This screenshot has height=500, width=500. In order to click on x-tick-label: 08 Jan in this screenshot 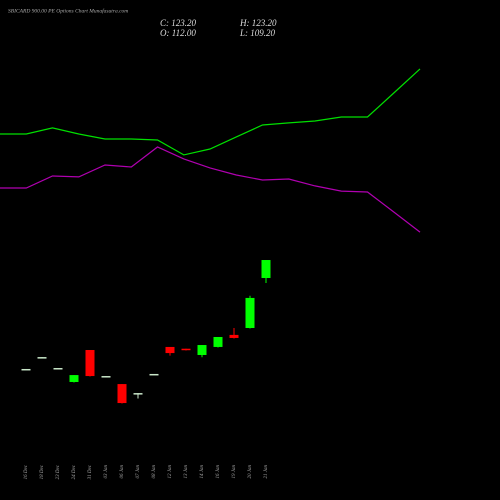, I will do `click(154, 472)`.